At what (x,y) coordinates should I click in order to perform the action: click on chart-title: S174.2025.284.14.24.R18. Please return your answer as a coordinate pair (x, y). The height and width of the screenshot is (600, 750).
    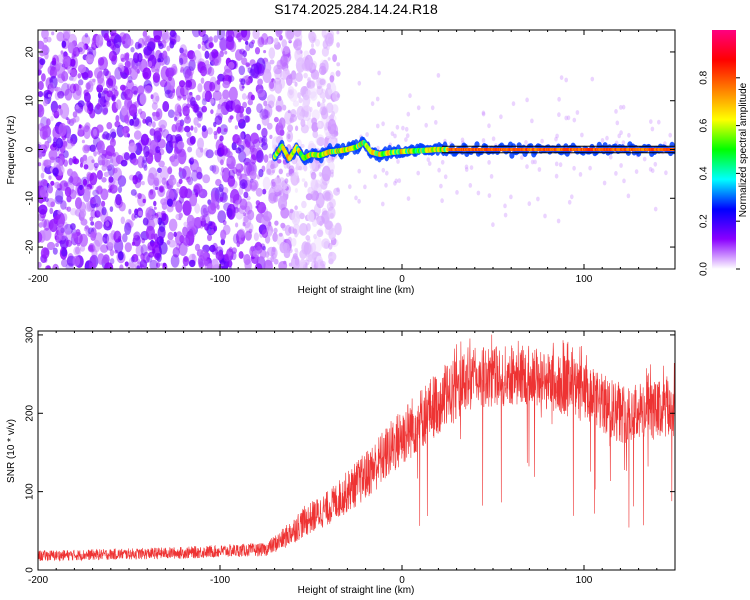
    Looking at the image, I should click on (356, 9).